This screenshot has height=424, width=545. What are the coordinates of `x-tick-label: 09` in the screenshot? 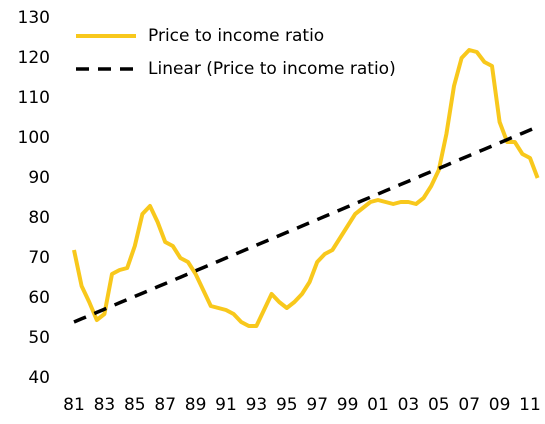 It's located at (500, 405).